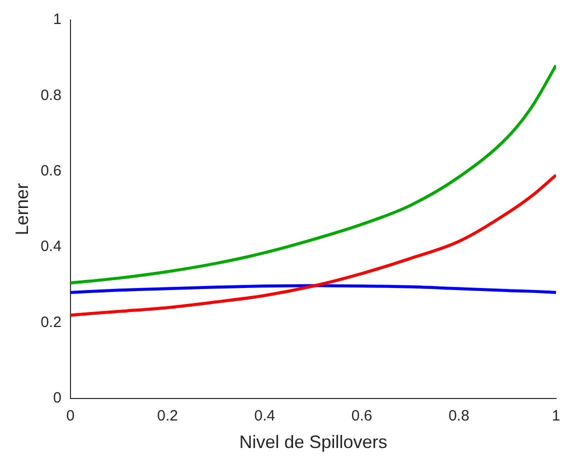 This screenshot has width=578, height=466. Describe the element at coordinates (265, 416) in the screenshot. I see `x-tick-label: 0.4` at that location.